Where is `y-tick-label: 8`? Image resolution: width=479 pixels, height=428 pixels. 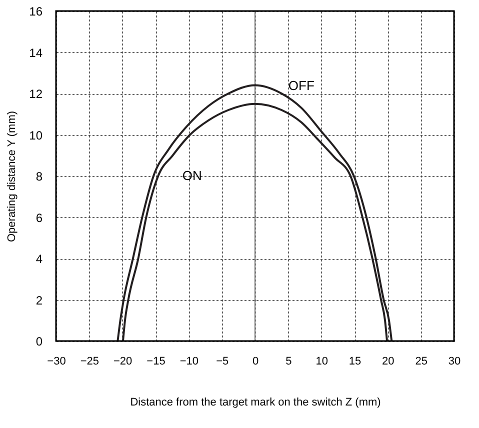 y-tick-label: 8 is located at coordinates (39, 177).